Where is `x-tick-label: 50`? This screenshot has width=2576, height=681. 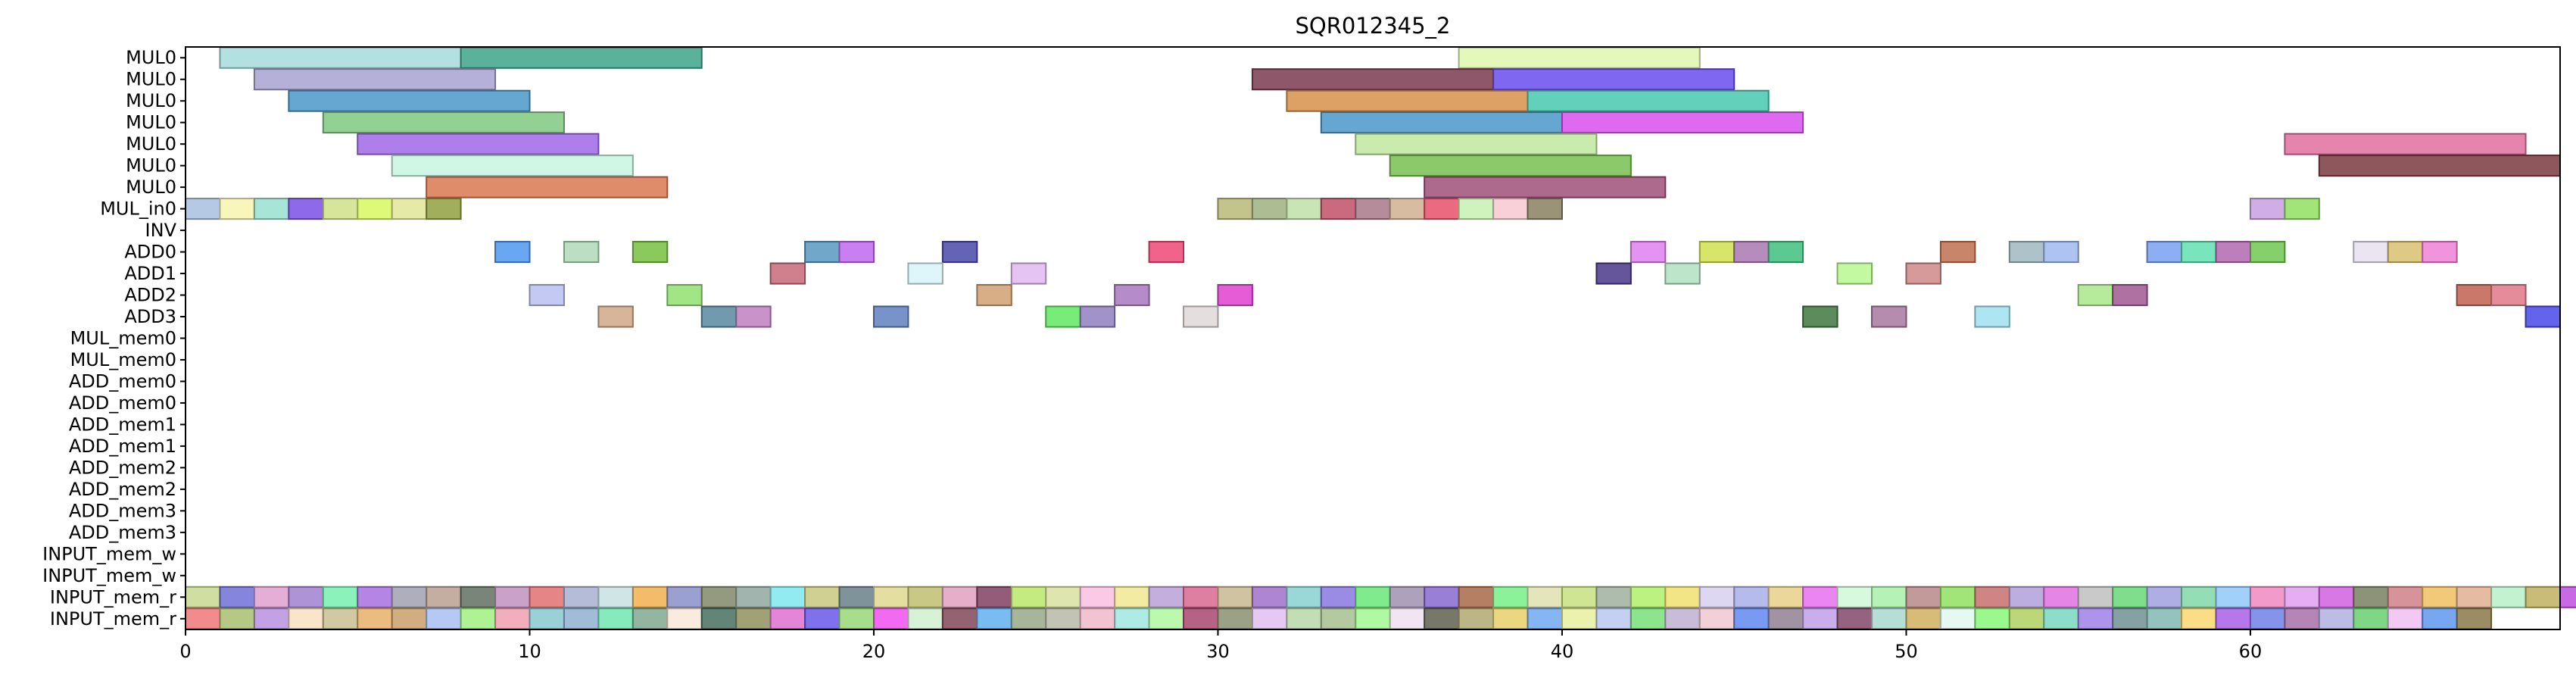
x-tick-label: 50 is located at coordinates (1906, 652).